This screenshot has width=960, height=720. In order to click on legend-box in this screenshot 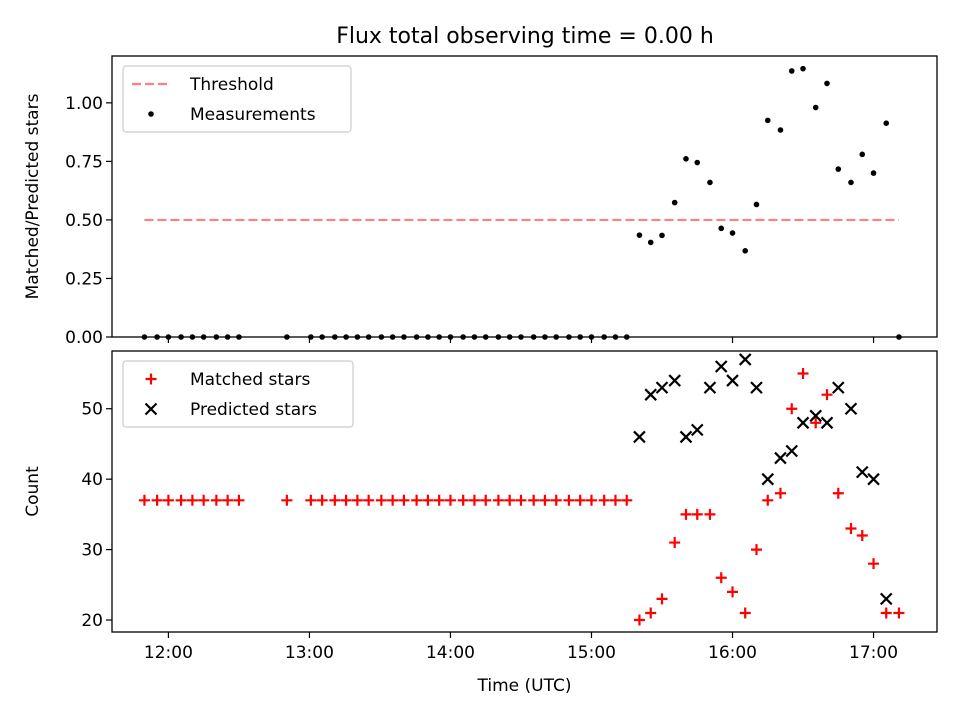, I will do `click(238, 394)`.